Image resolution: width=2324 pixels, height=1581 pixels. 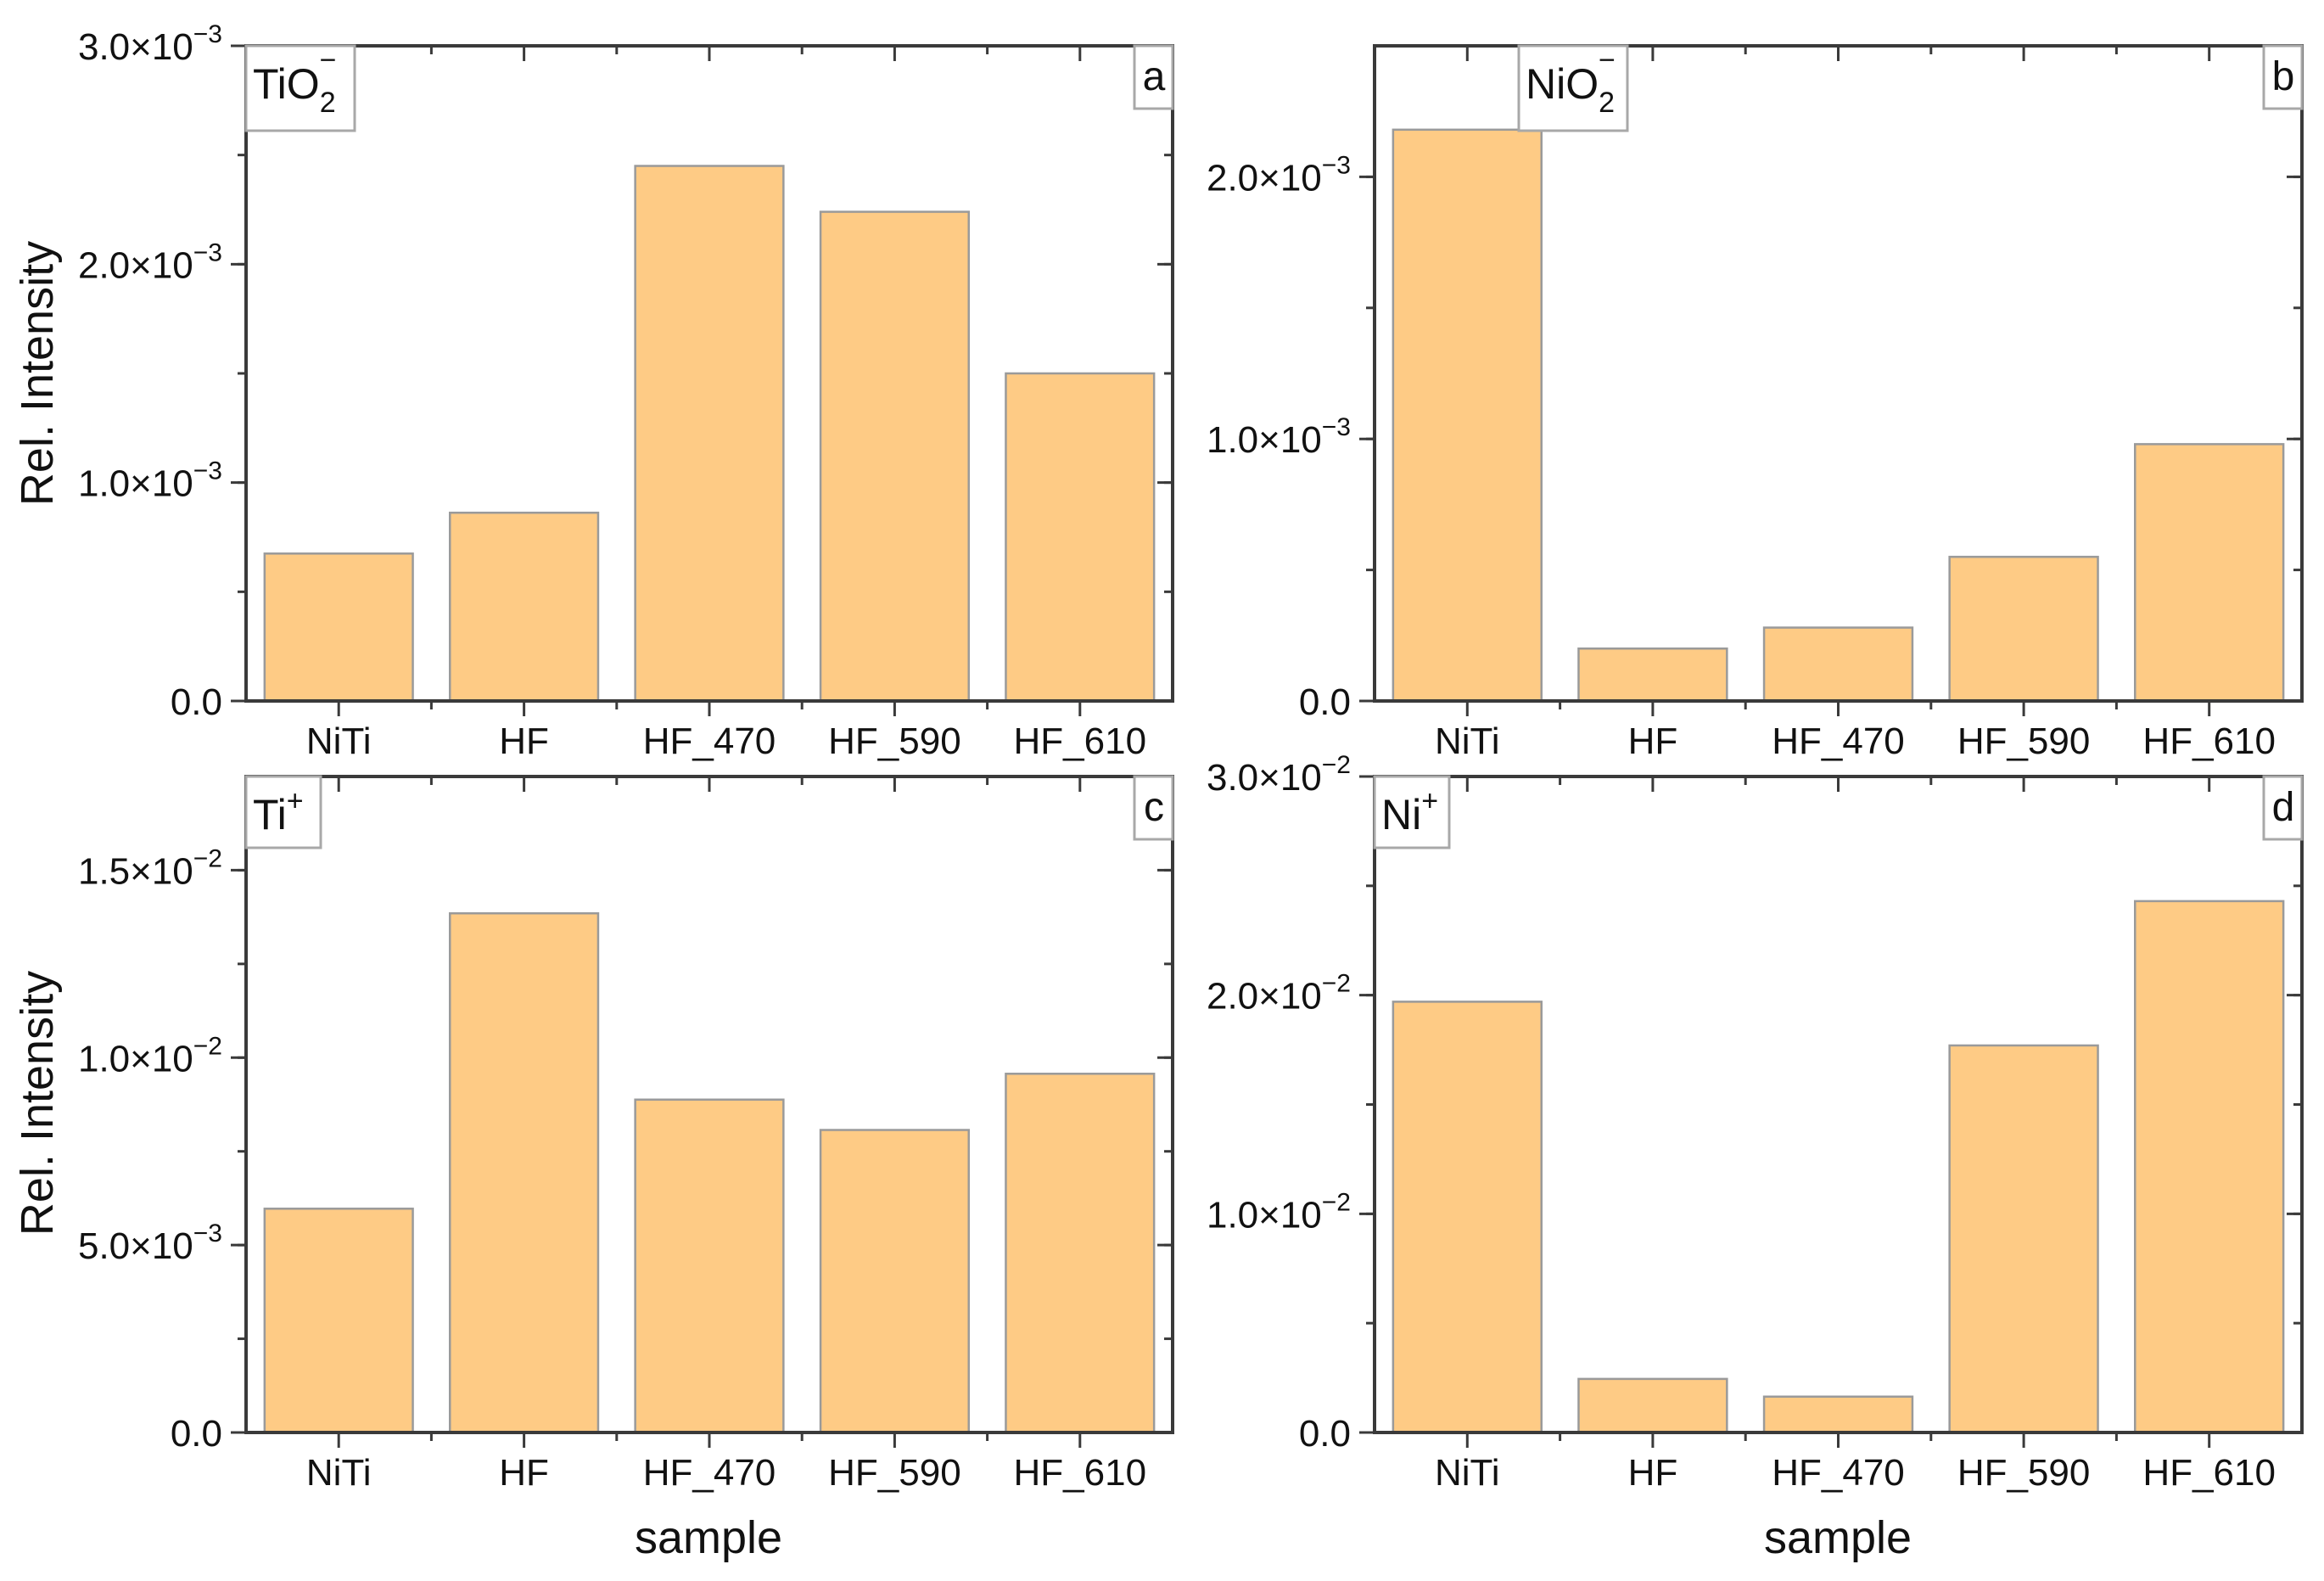 What do you see at coordinates (150, 44) in the screenshot?
I see `y-tick-label: 3.0×10⁻³` at bounding box center [150, 44].